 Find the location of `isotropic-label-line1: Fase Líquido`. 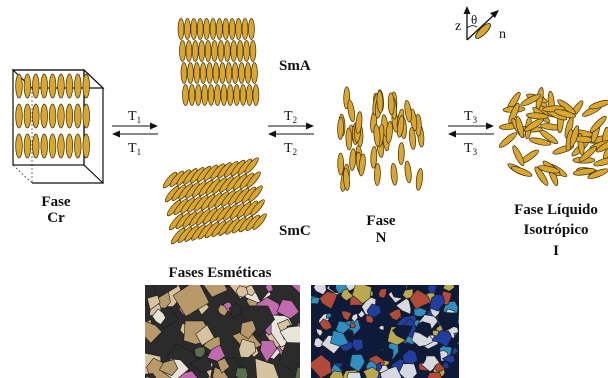

isotropic-label-line1: Fase Líquido is located at coordinates (556, 210).